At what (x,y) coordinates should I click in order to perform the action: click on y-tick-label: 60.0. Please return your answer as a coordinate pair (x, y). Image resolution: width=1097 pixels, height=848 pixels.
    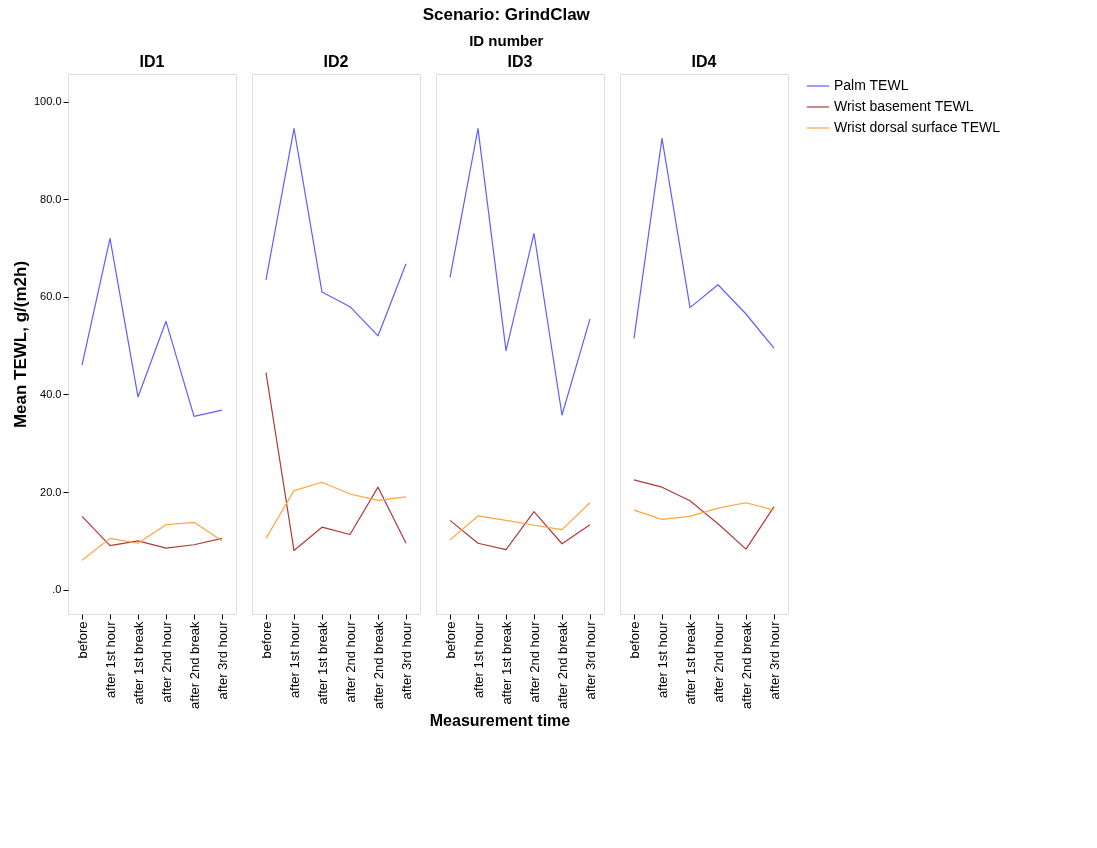
    Looking at the image, I should click on (51, 296).